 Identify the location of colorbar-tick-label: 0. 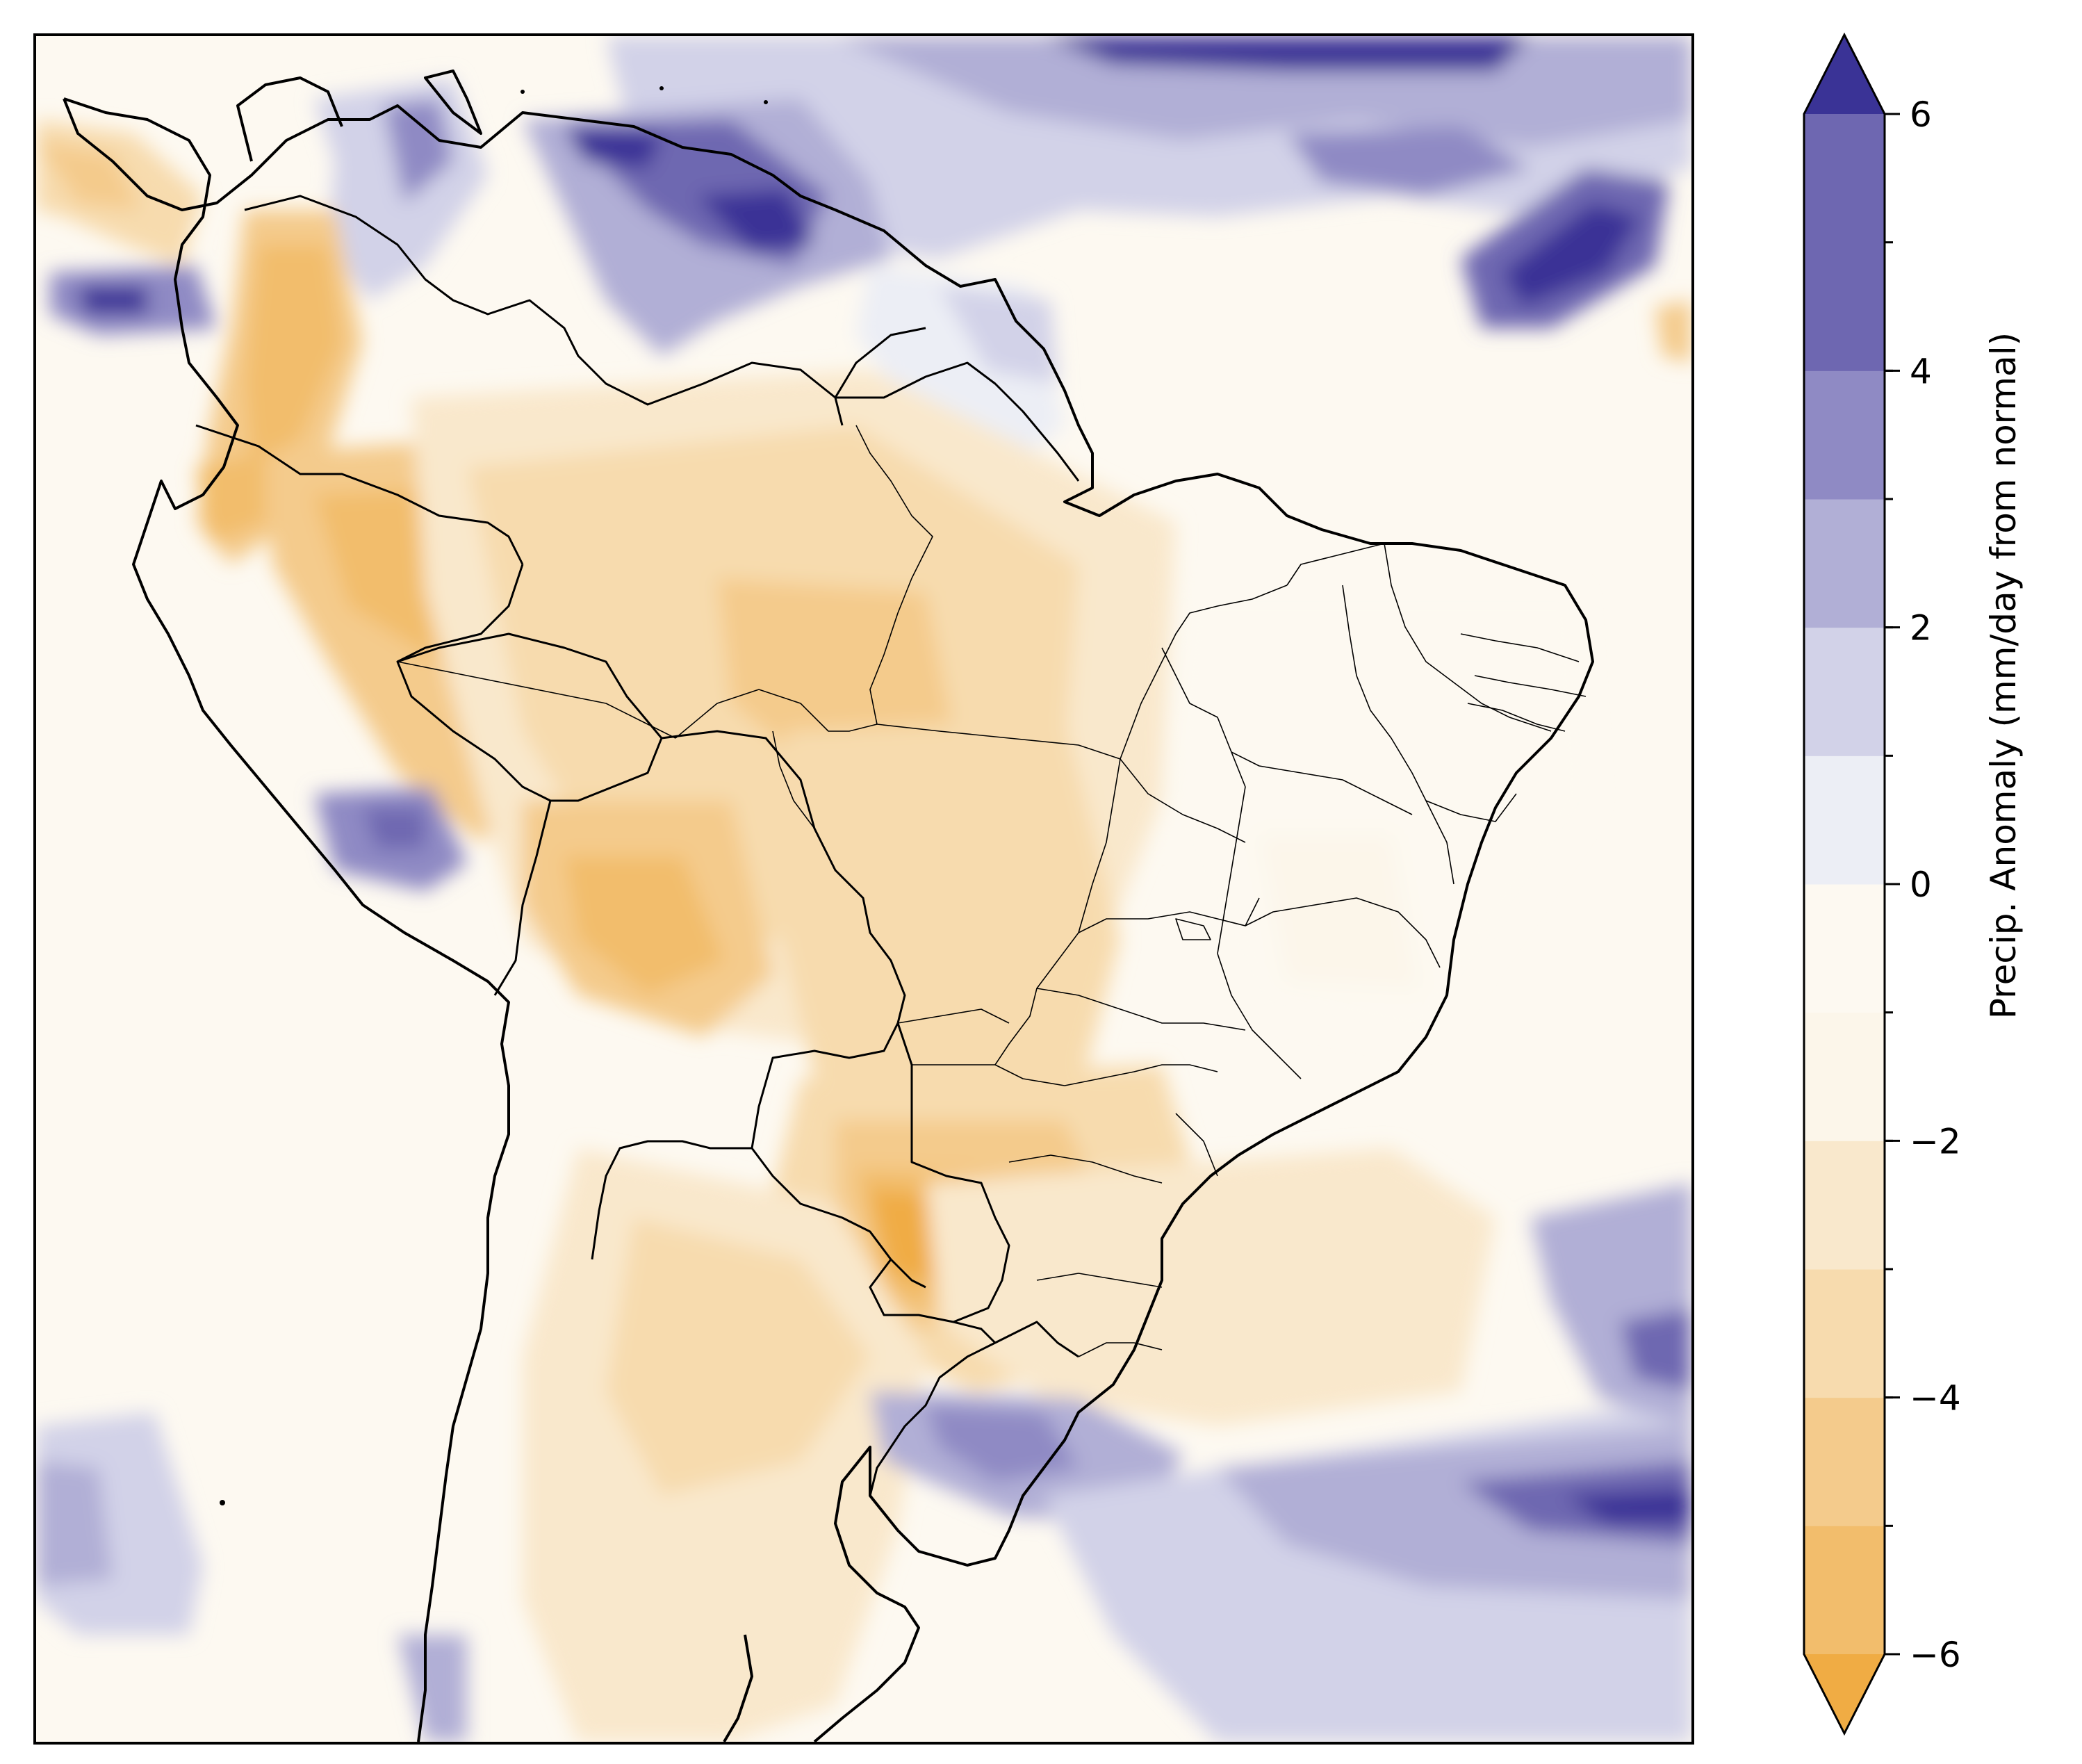
(1921, 885).